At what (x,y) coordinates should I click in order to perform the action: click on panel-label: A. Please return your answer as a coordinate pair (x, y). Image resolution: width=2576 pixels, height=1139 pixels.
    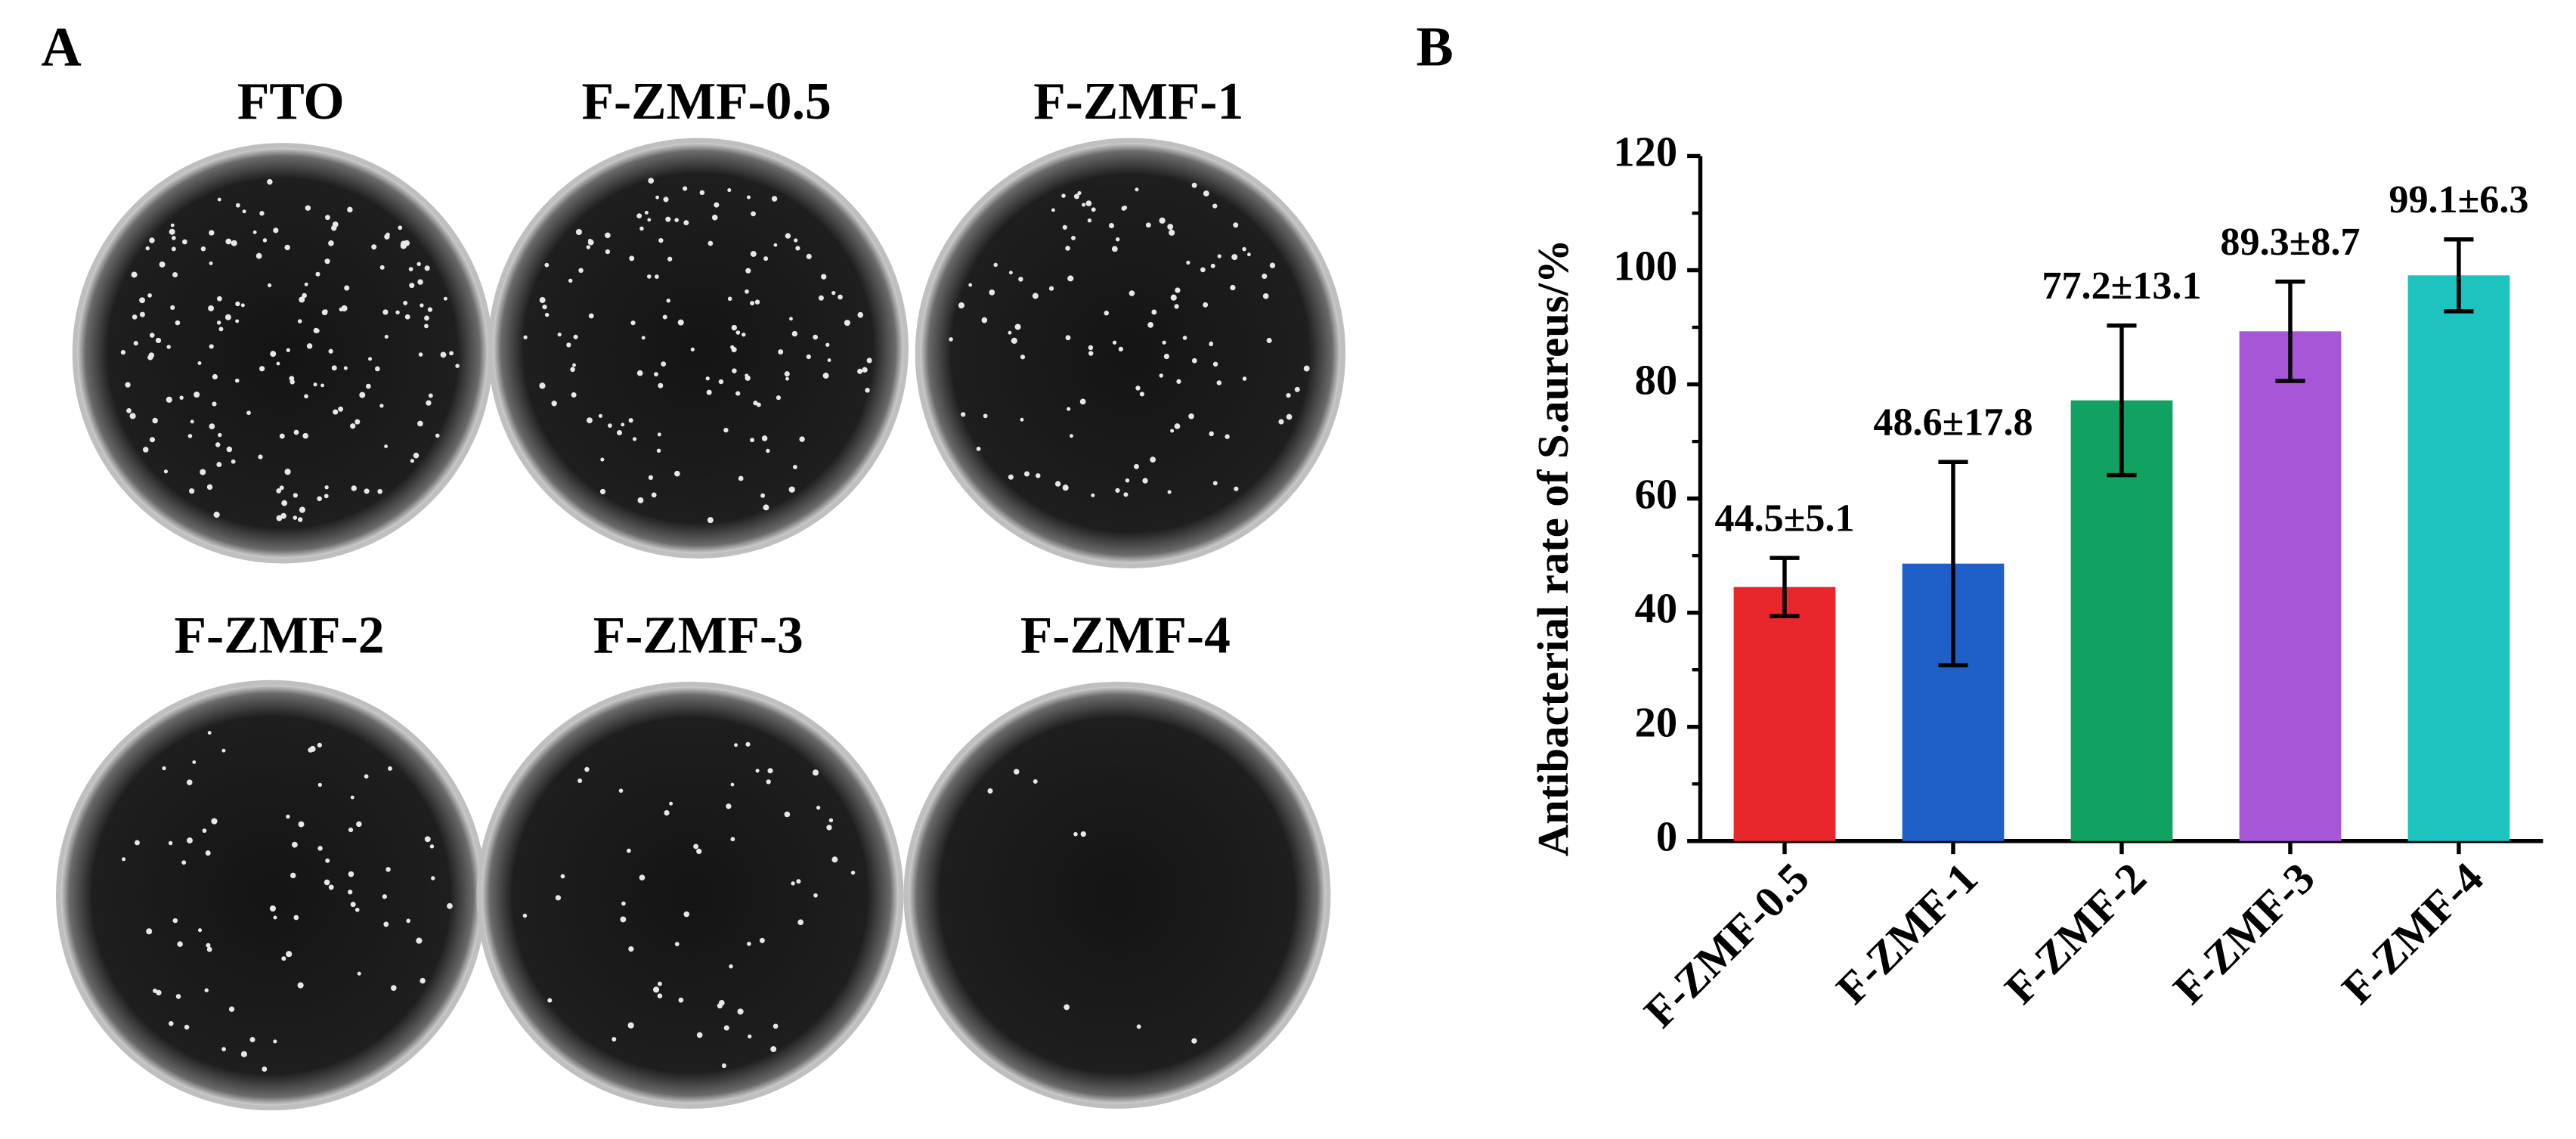
    Looking at the image, I should click on (61, 47).